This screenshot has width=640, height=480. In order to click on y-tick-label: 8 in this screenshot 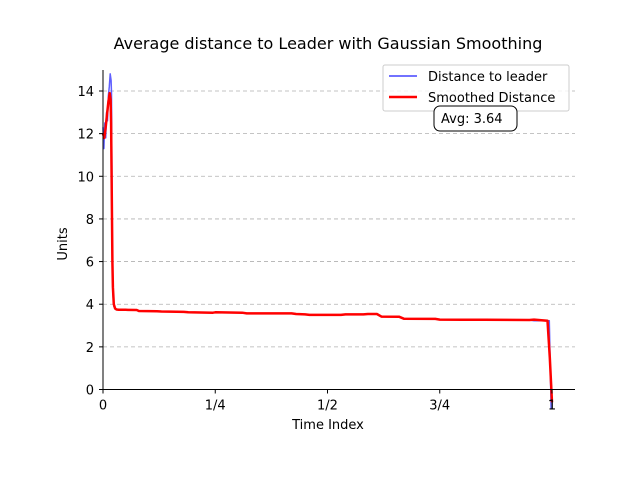, I will do `click(90, 220)`.